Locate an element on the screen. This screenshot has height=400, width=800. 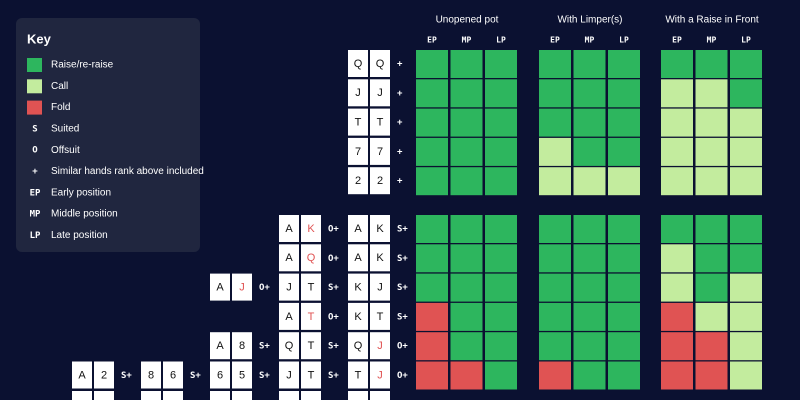
position-label: LP is located at coordinates (624, 40).